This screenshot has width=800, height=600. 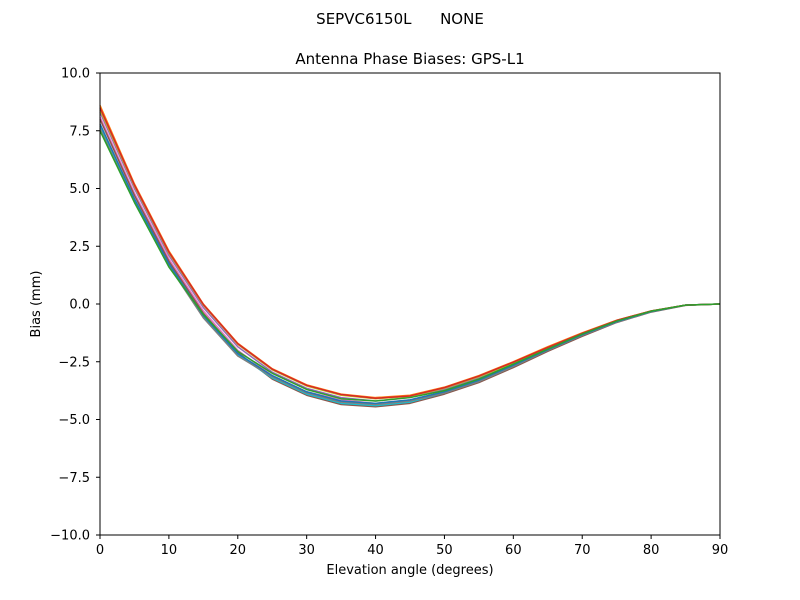 I want to click on y-tick-label: 2.5, so click(x=79, y=247).